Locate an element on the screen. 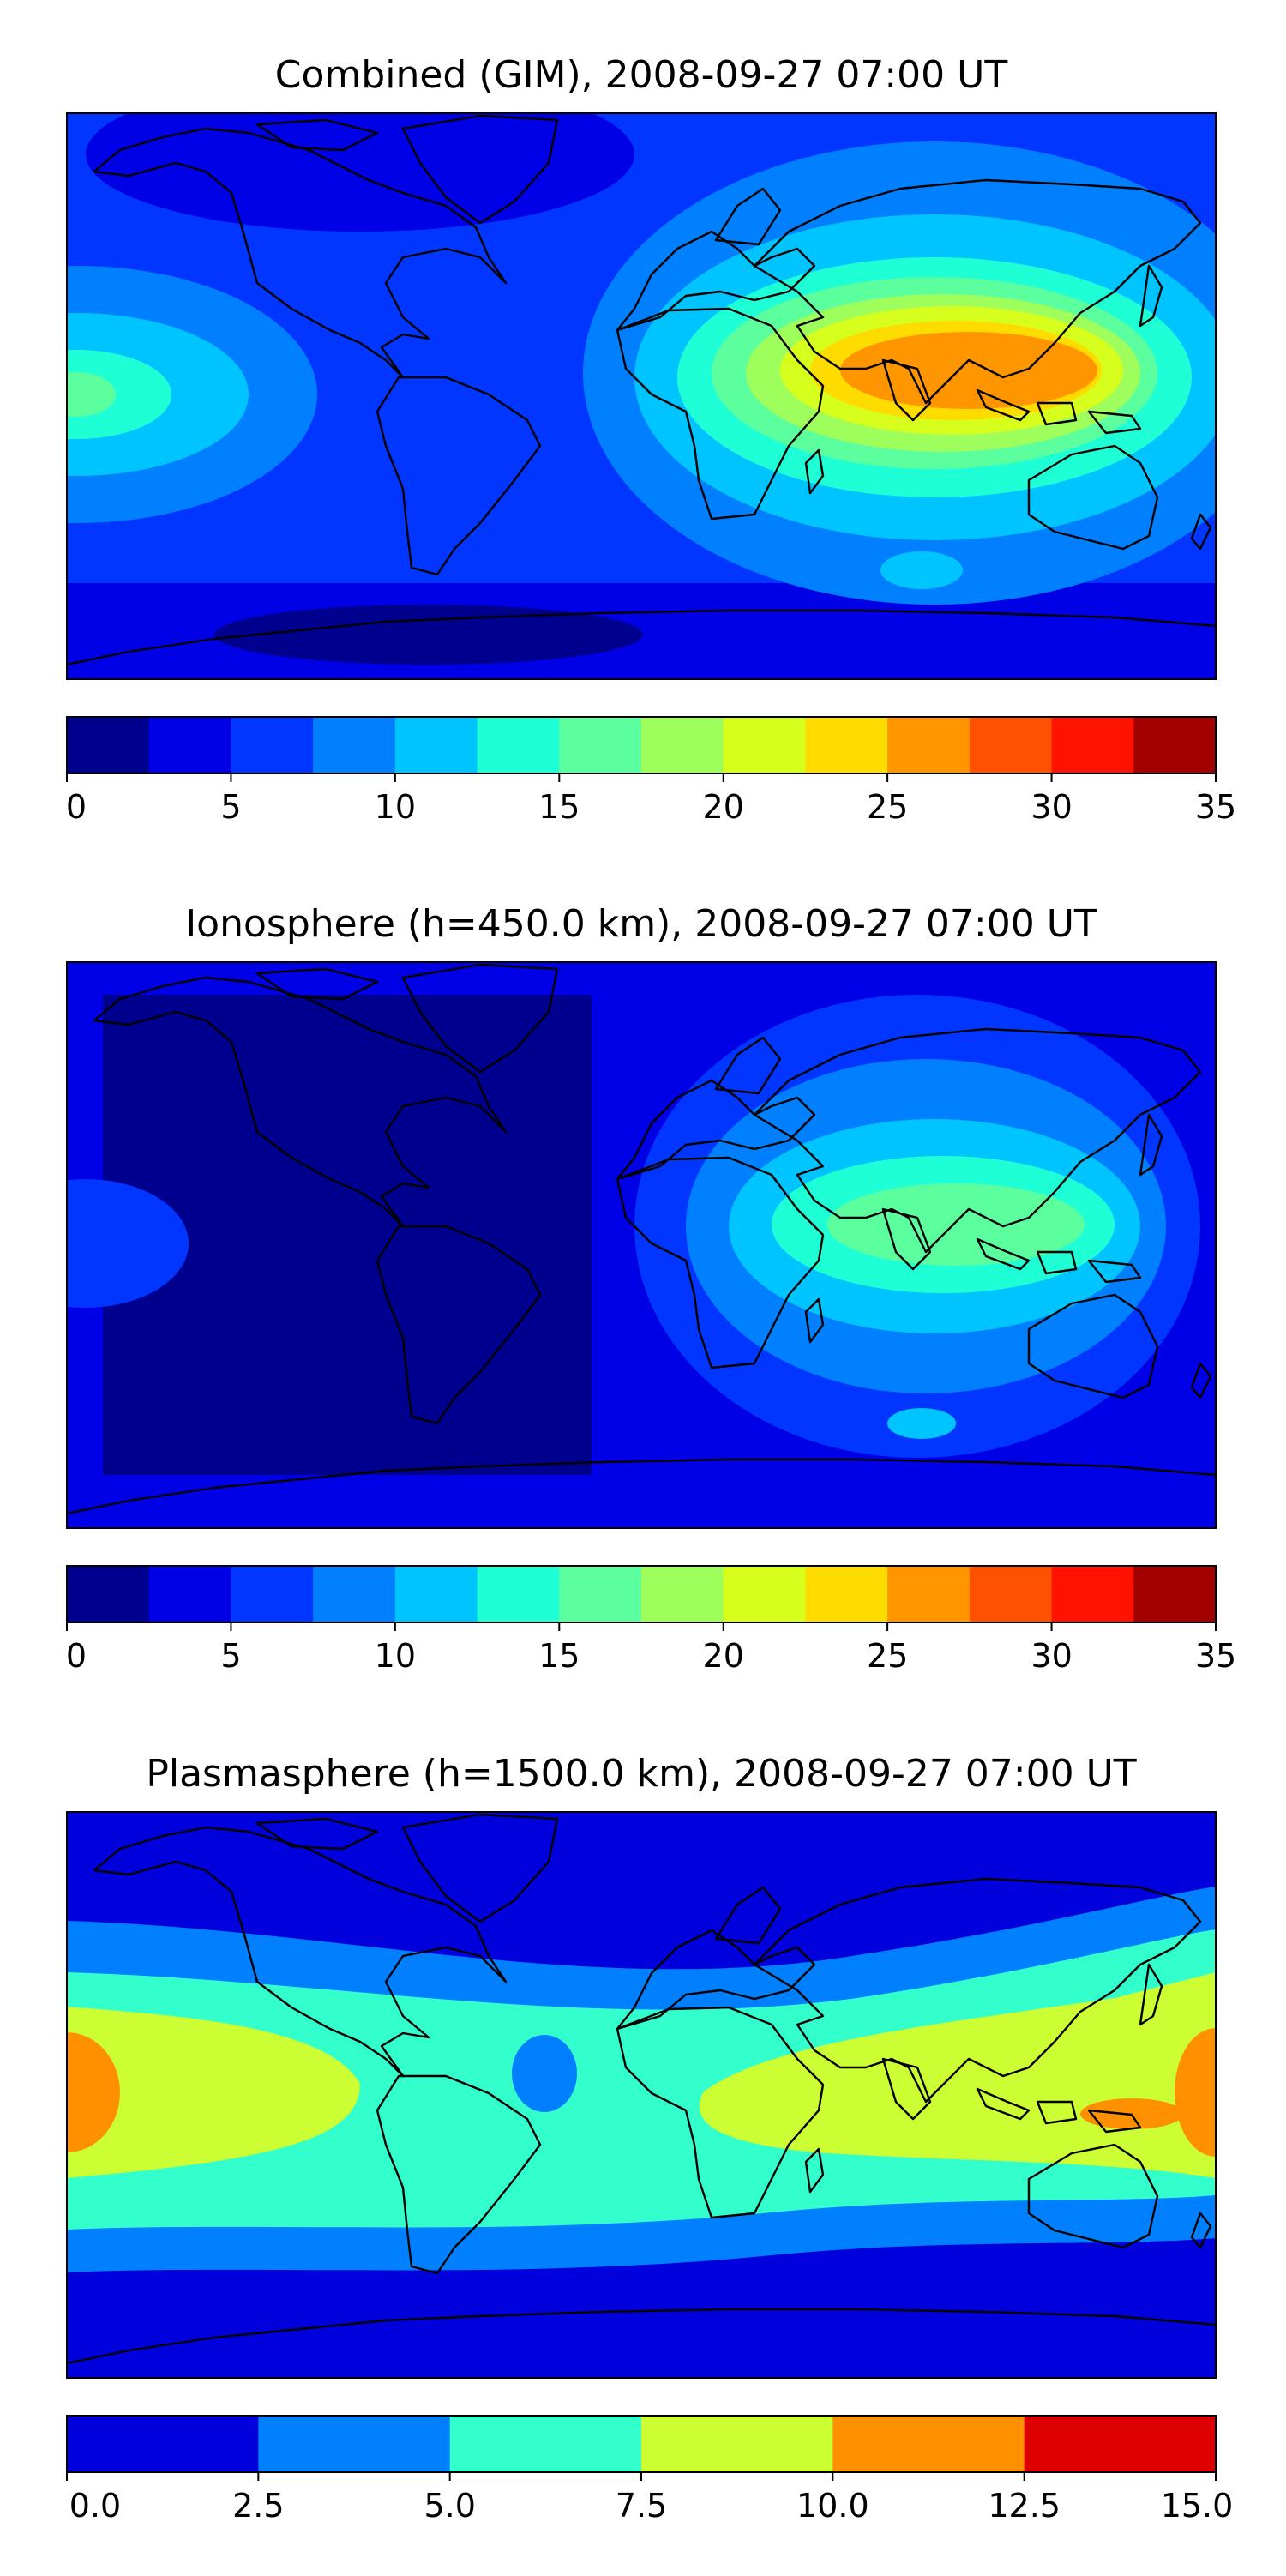 The image size is (1286, 2576). panel-1-field-antarctic-min is located at coordinates (428, 635).